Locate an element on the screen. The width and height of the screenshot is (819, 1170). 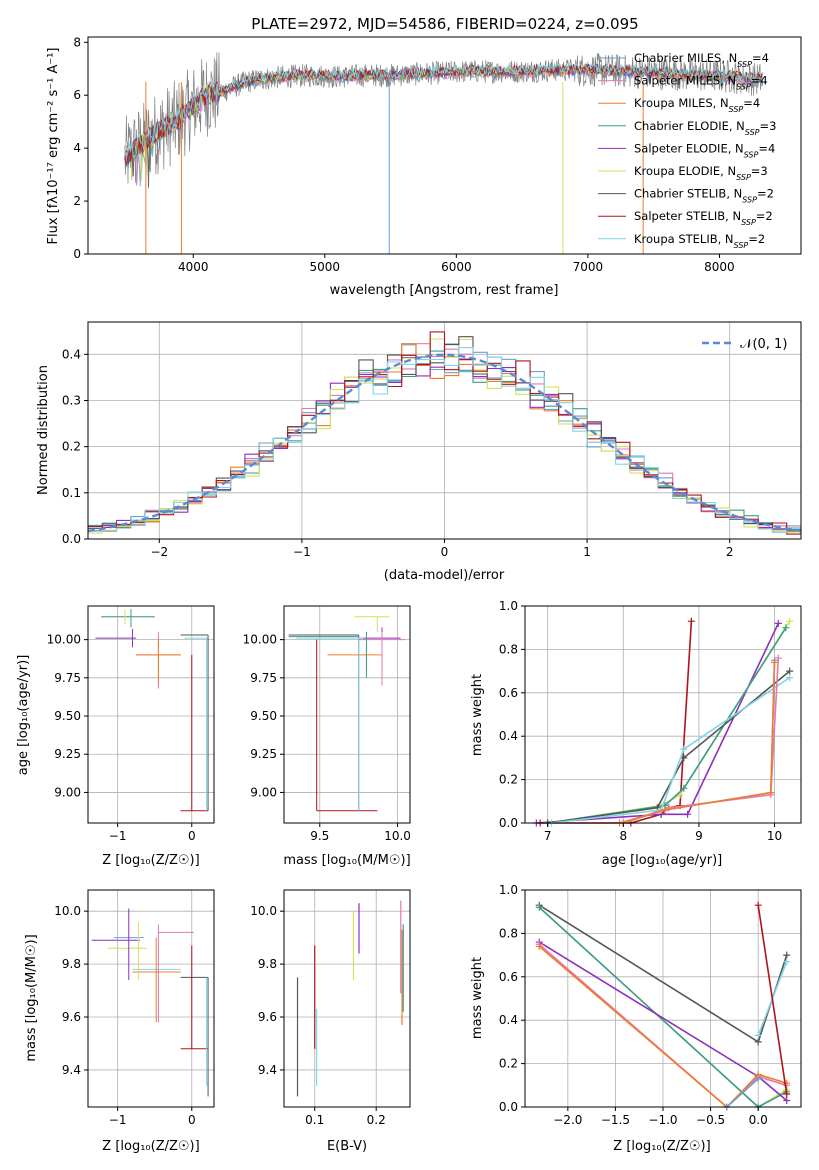
histogram-ytick-label: 0.1 is located at coordinates (71, 493).